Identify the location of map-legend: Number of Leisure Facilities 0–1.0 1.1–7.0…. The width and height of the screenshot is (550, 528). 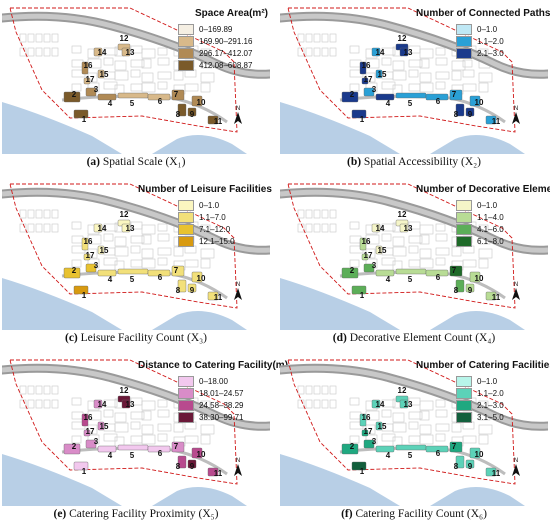
(205, 215).